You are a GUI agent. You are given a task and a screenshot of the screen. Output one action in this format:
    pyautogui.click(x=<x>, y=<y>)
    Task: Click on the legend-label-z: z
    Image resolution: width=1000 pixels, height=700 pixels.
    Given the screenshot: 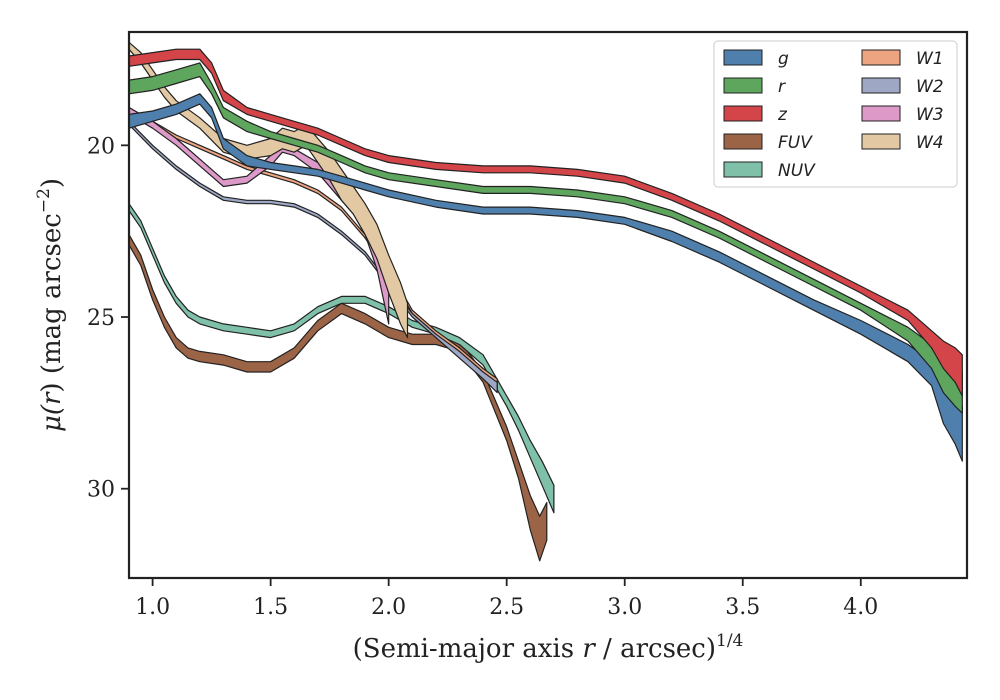 What is the action you would take?
    pyautogui.click(x=782, y=115)
    